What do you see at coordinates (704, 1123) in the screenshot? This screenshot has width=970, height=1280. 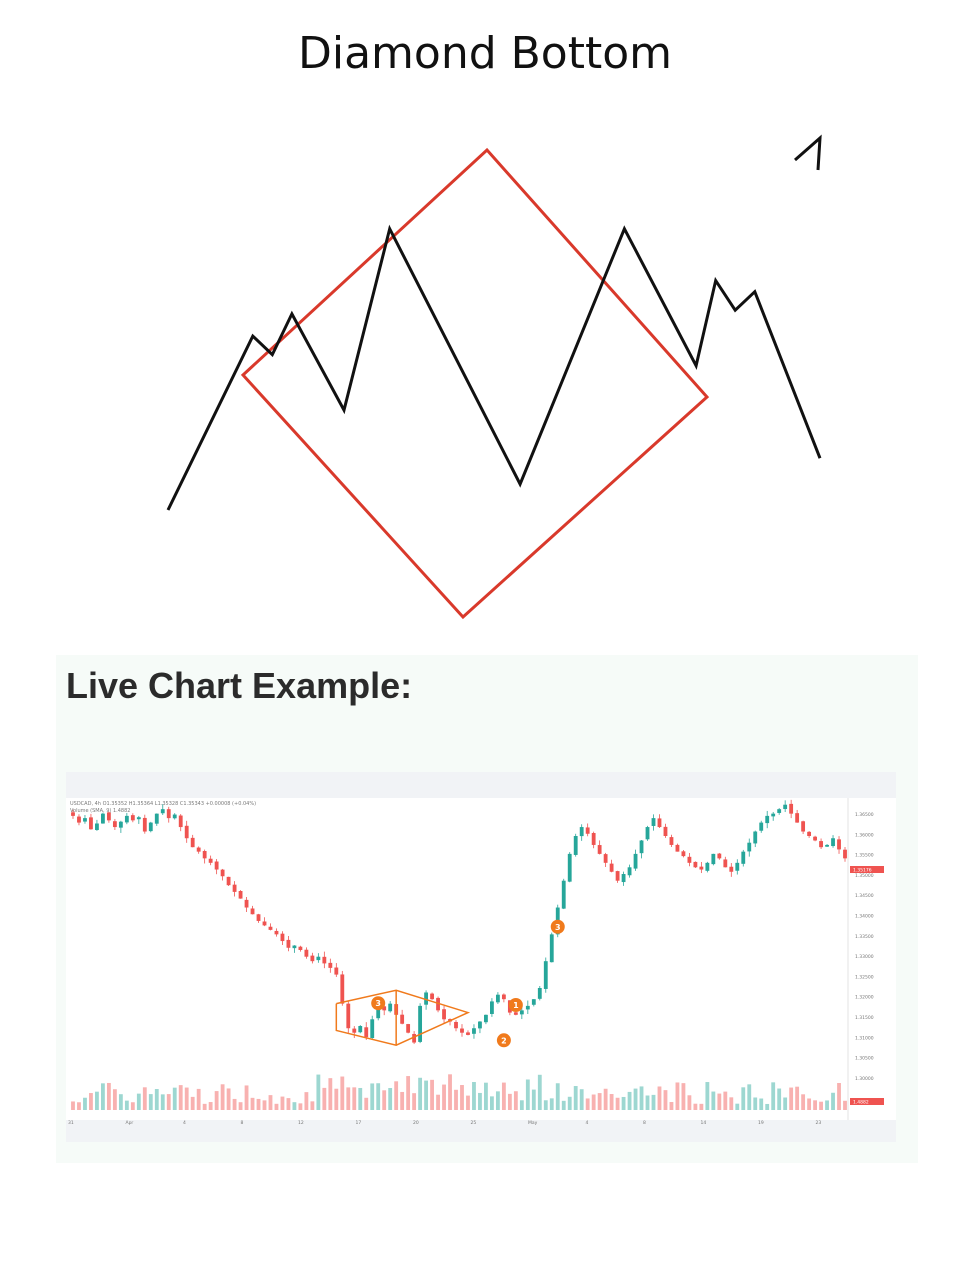 I see `x-tick-label: 14` at bounding box center [704, 1123].